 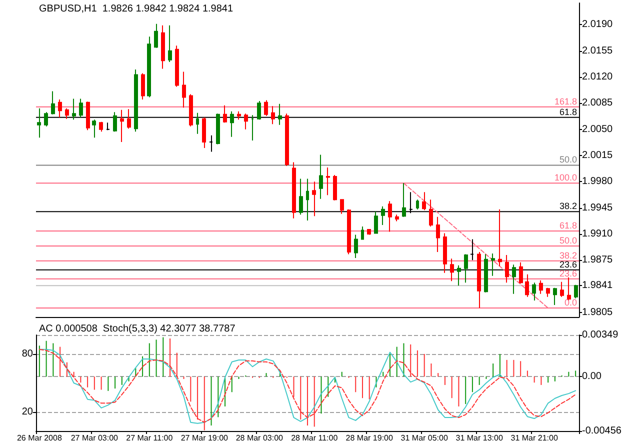 I want to click on y-tick-label: 0.00349, so click(x=600, y=335).